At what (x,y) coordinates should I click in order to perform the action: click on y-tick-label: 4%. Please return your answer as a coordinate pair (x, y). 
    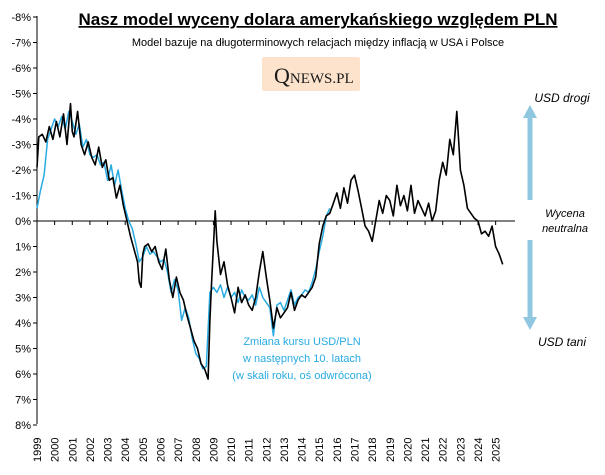
    Looking at the image, I should click on (23, 324).